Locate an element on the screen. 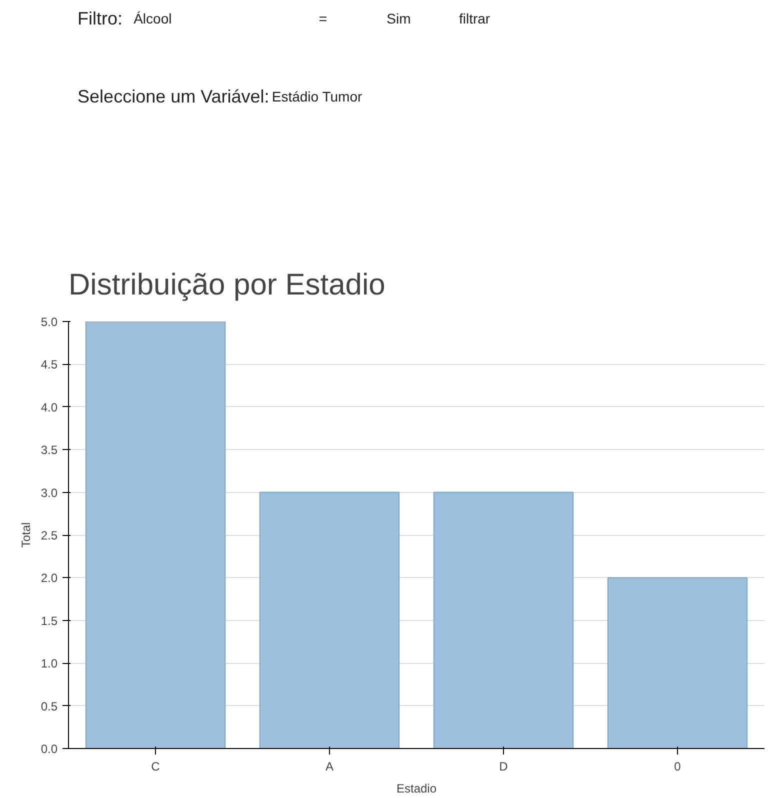 This screenshot has width=770, height=798. x-axis-title: Estadio is located at coordinates (416, 789).